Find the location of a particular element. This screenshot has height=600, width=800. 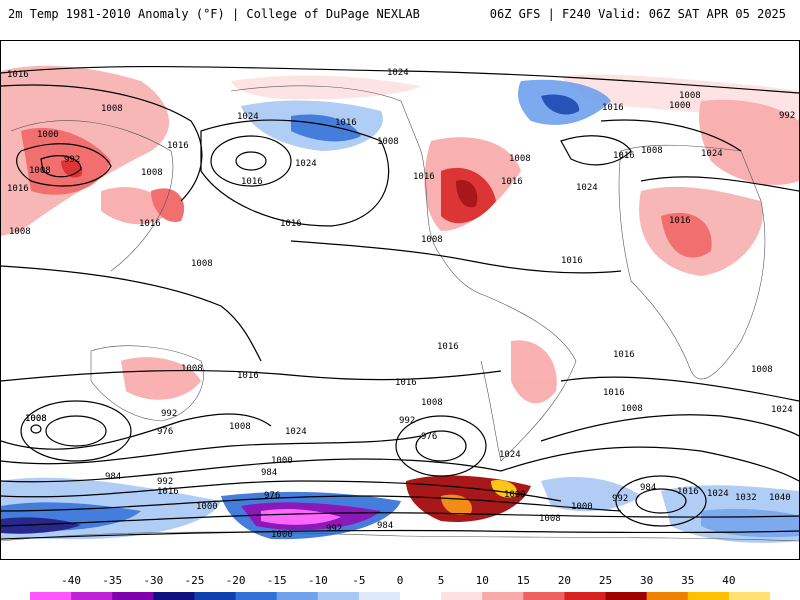

colorbar-tick-label: -25 is located at coordinates (194, 580).